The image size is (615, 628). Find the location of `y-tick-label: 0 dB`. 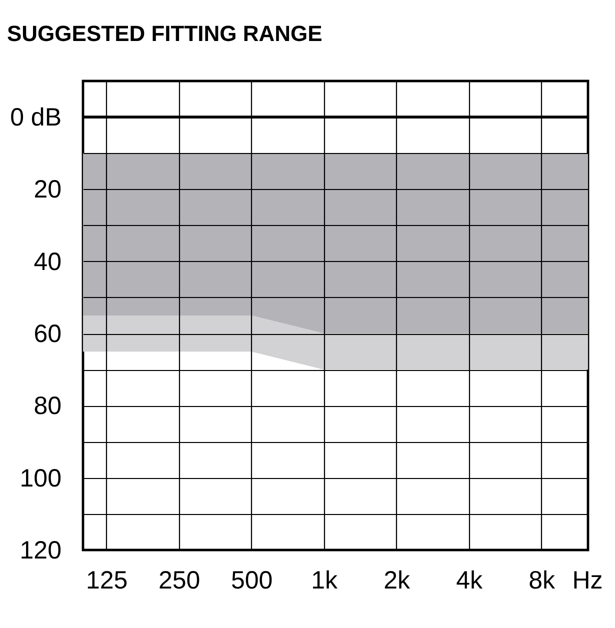

y-tick-label: 0 dB is located at coordinates (36, 118).